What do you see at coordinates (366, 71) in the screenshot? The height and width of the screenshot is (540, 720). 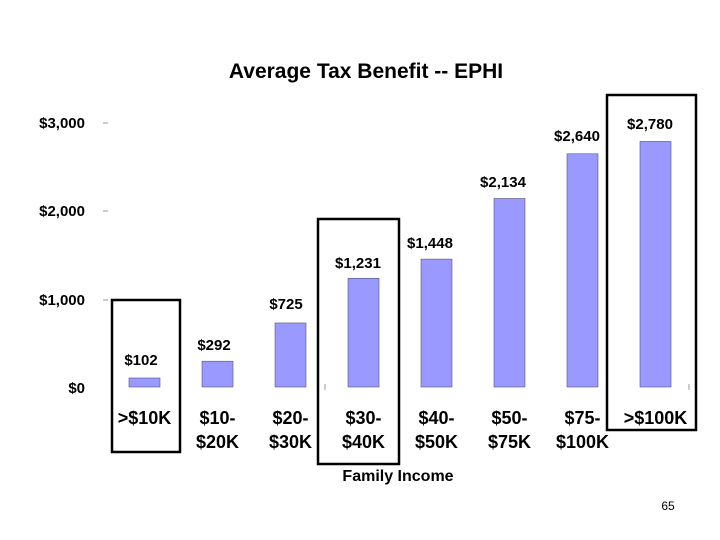 I see `chart-title: Average Tax Benefit -- EPHI` at bounding box center [366, 71].